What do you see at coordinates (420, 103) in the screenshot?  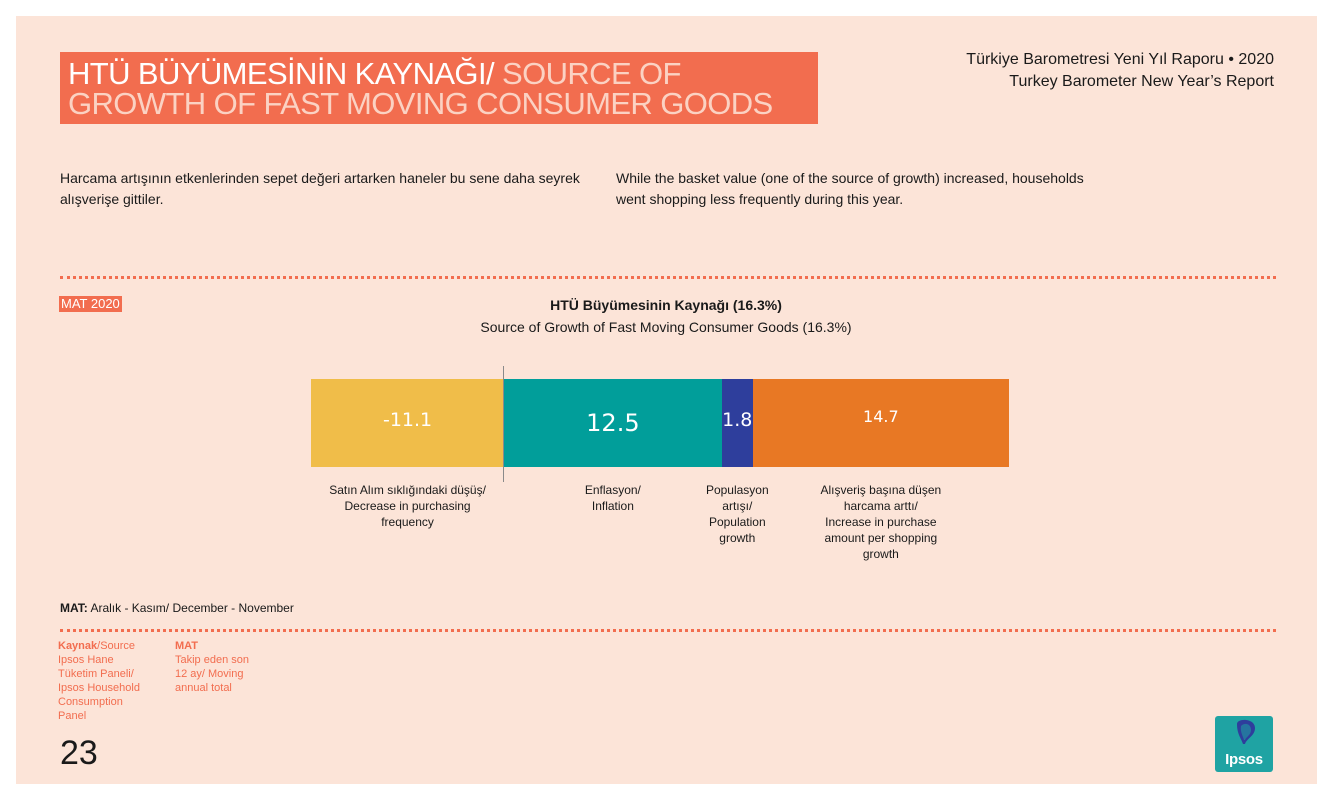 I see `title-en-part-2: GROWTH OF FAST MOVING CONSUMER GOODS` at bounding box center [420, 103].